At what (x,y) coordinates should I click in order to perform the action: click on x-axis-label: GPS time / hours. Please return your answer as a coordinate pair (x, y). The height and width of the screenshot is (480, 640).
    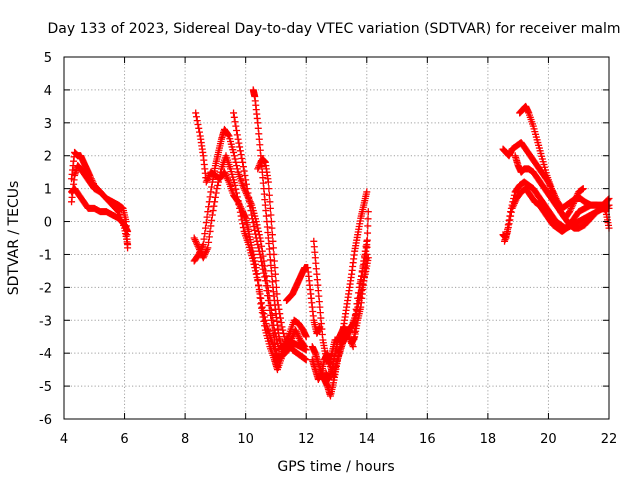
    Looking at the image, I should click on (335, 467).